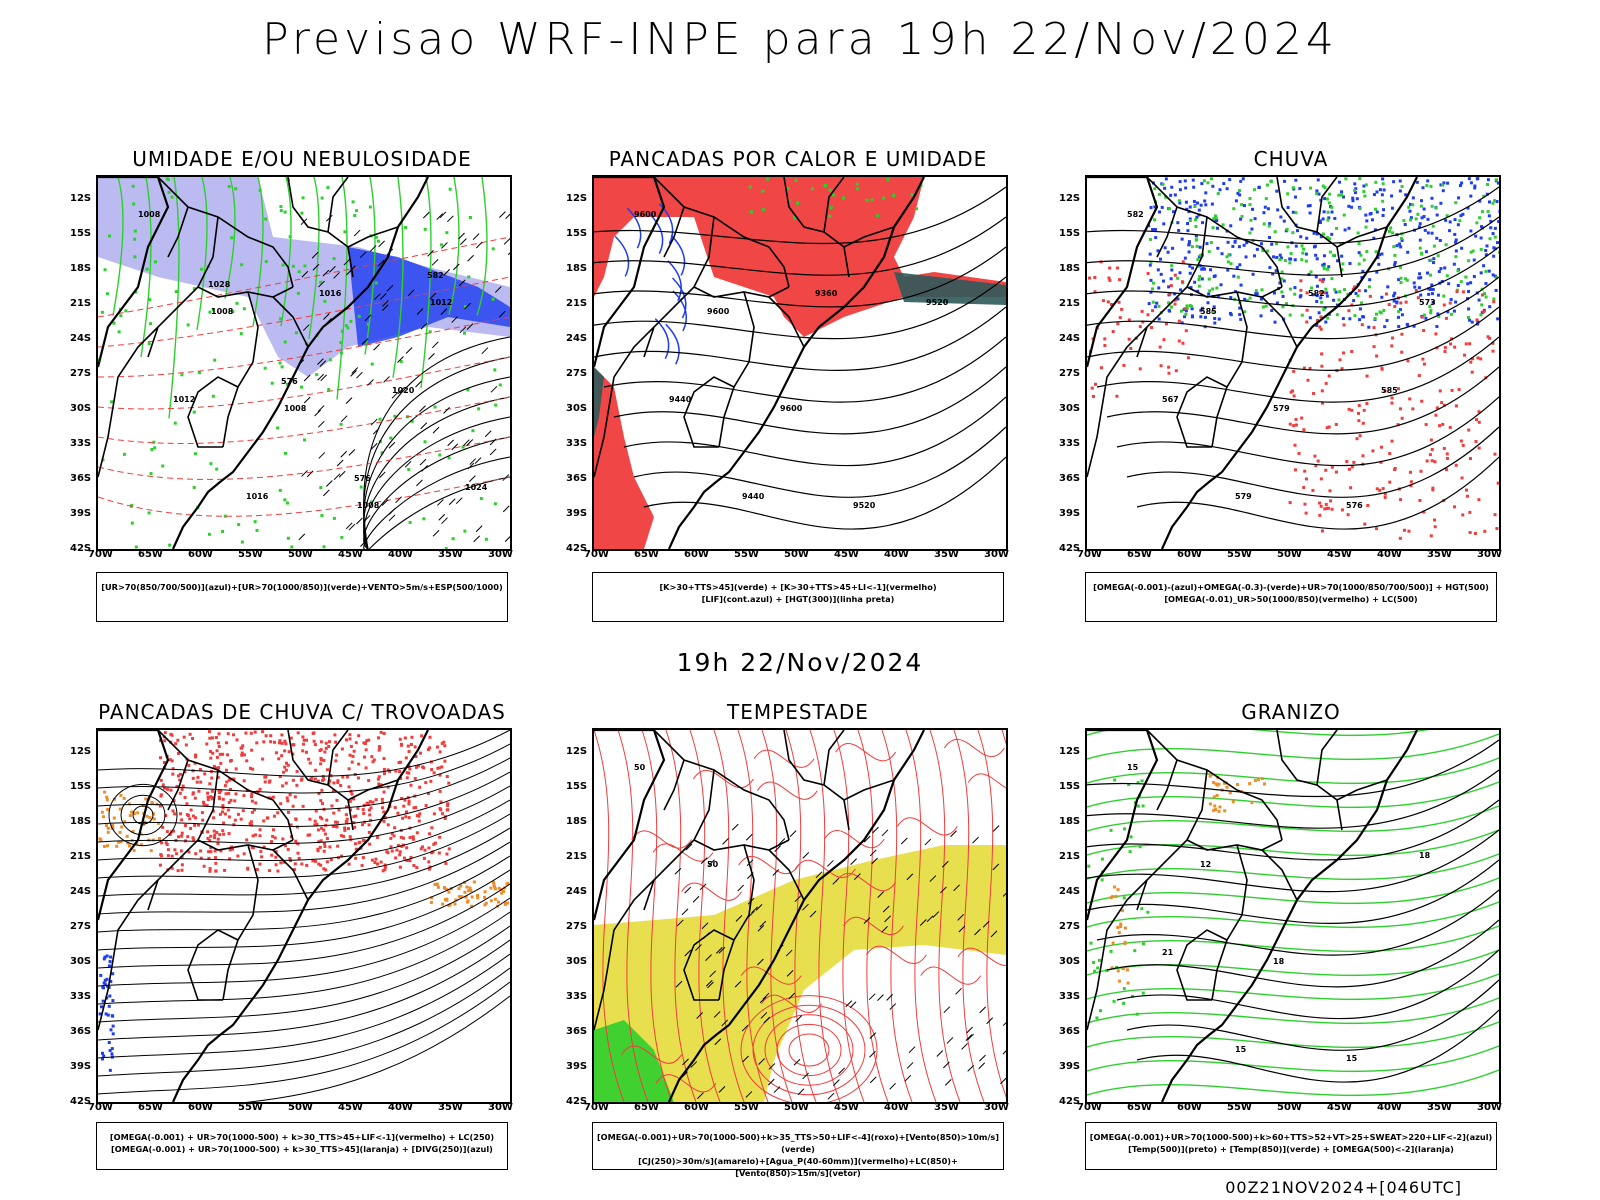 The image size is (1600, 1200). What do you see at coordinates (302, 159) in the screenshot?
I see `panel-title: UMIDADE E/OU NEBULOSIDADE` at bounding box center [302, 159].